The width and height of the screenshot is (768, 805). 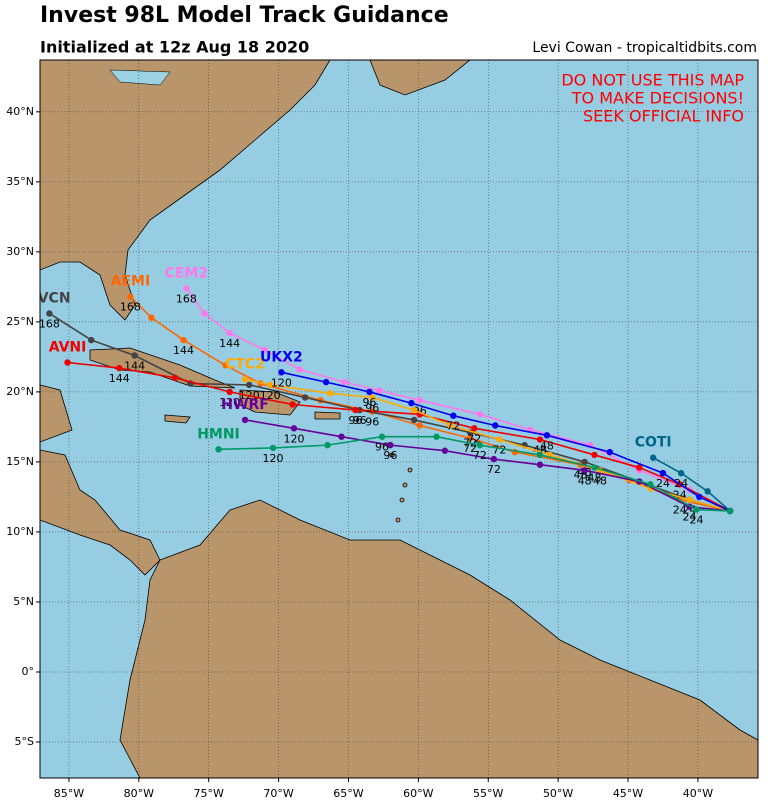 What do you see at coordinates (418, 793) in the screenshot?
I see `x-tick-label: 60°W` at bounding box center [418, 793].